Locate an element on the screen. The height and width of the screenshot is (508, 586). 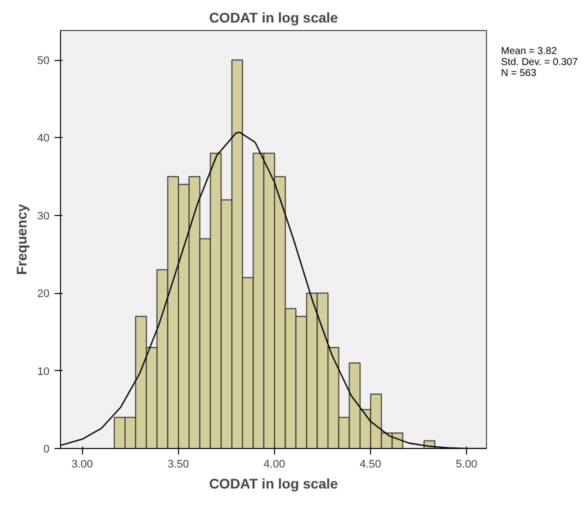
y-tick-label: 20 is located at coordinates (43, 294).